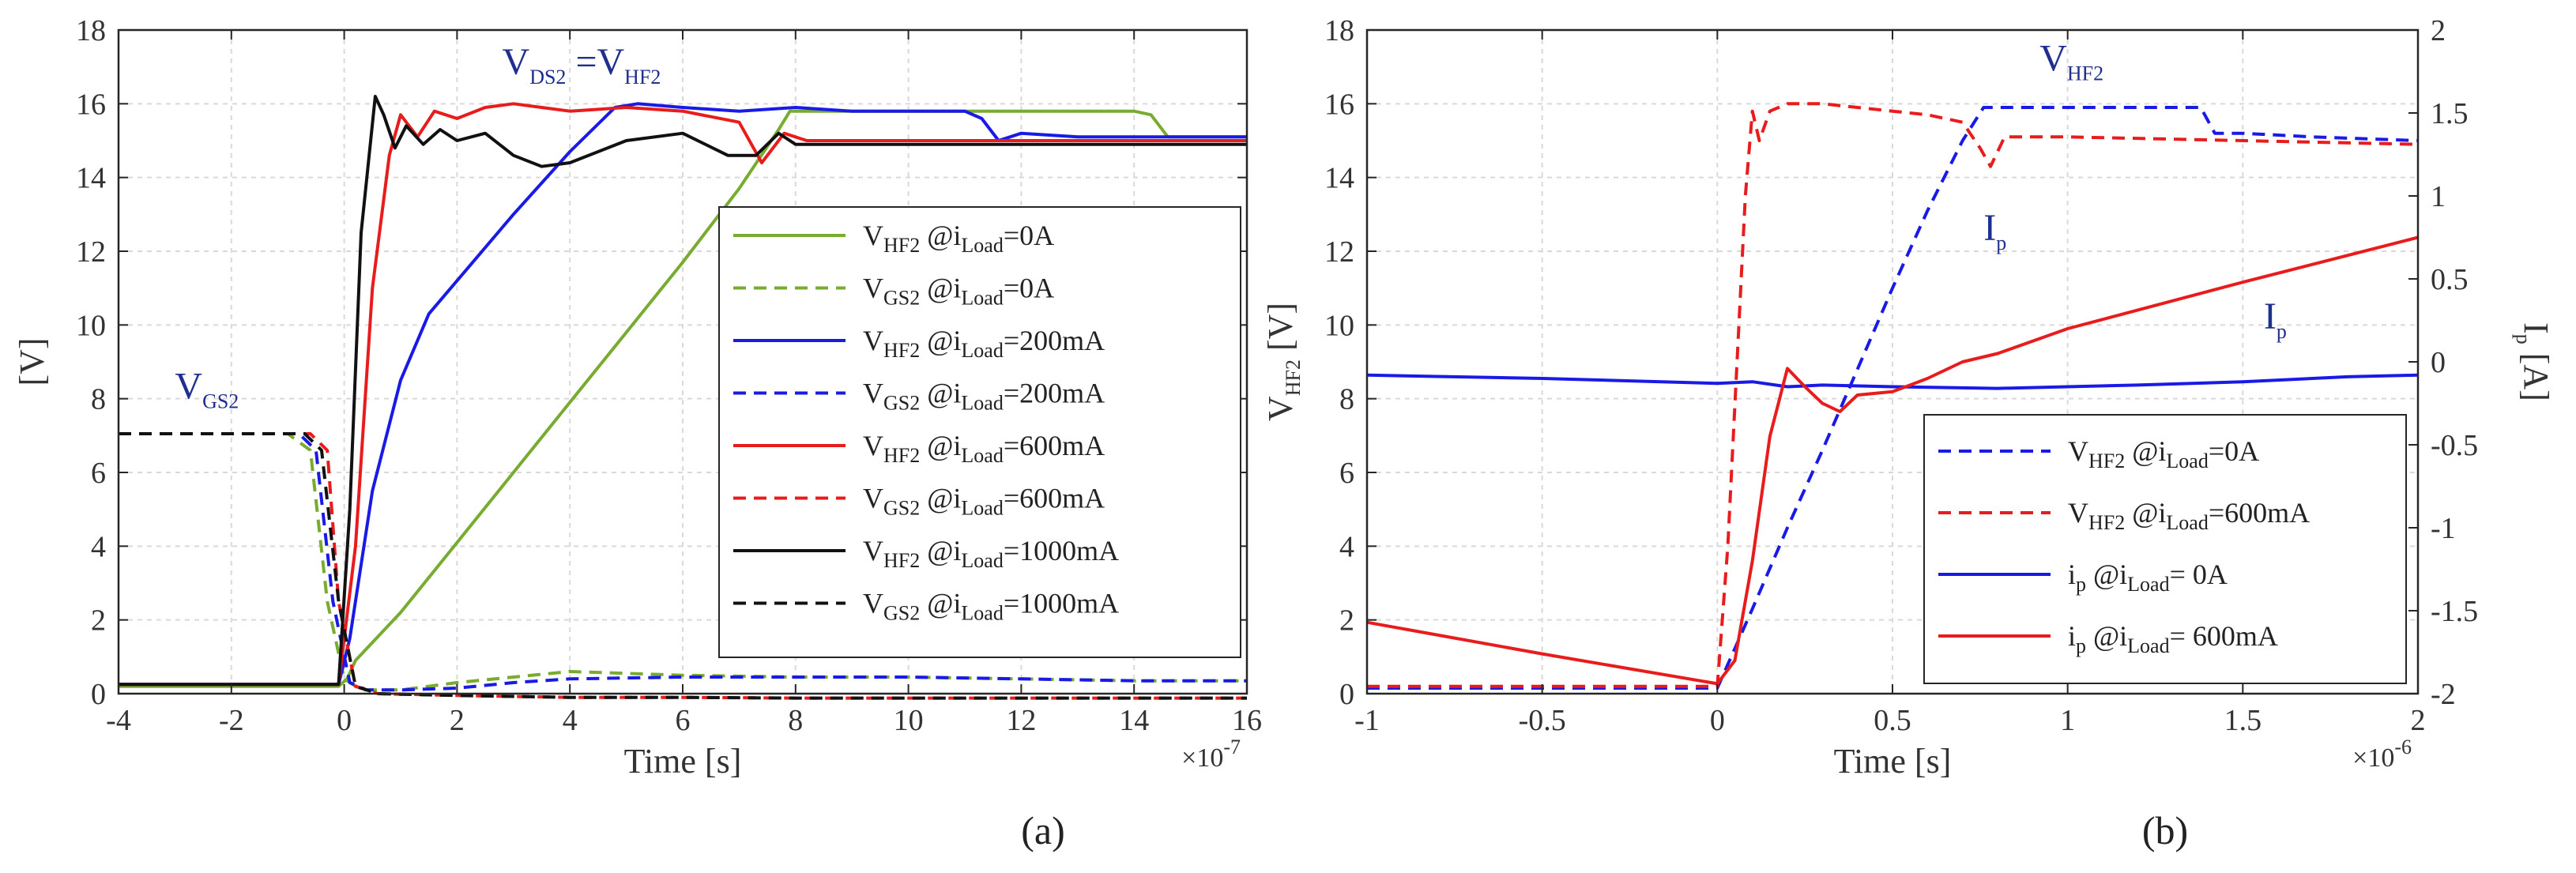 The width and height of the screenshot is (2576, 873). I want to click on y-axis-label: VHF2 [V], so click(1283, 362).